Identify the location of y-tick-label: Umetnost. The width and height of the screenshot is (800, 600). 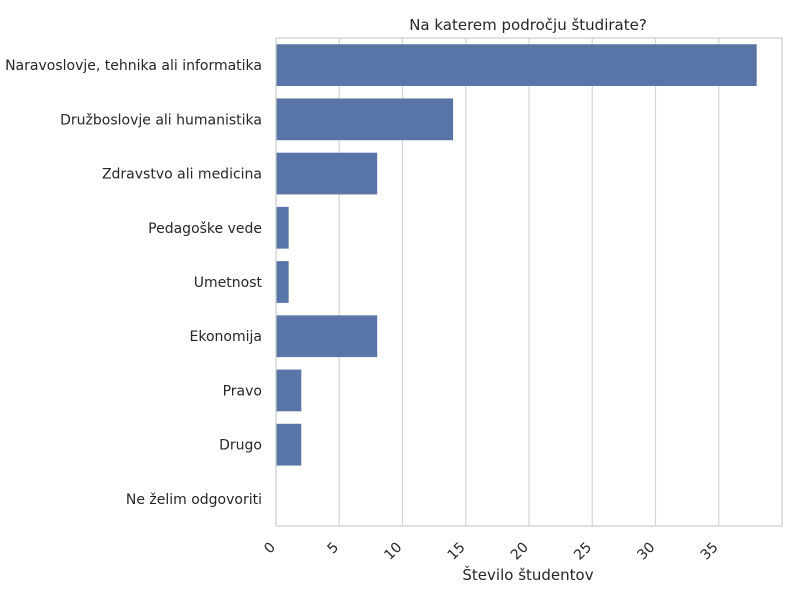
(228, 283).